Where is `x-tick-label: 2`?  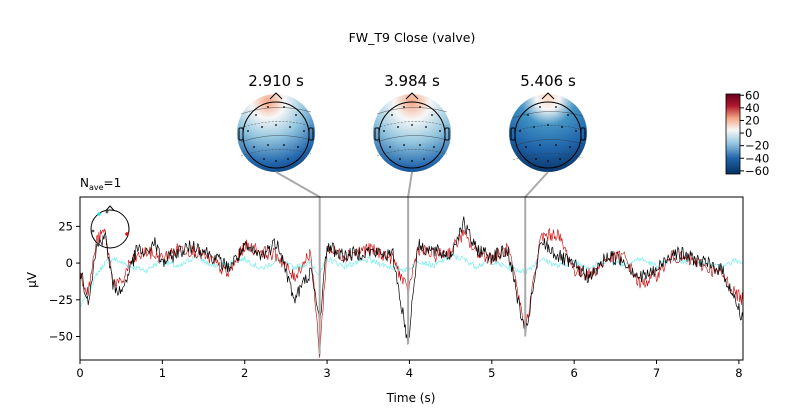
x-tick-label: 2 is located at coordinates (244, 373).